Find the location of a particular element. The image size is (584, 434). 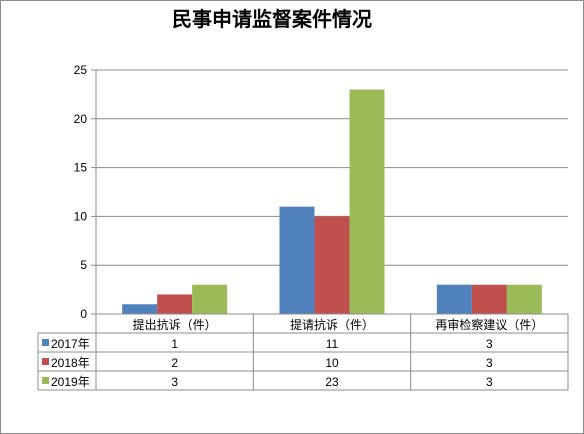

data-label: 23 is located at coordinates (332, 382).